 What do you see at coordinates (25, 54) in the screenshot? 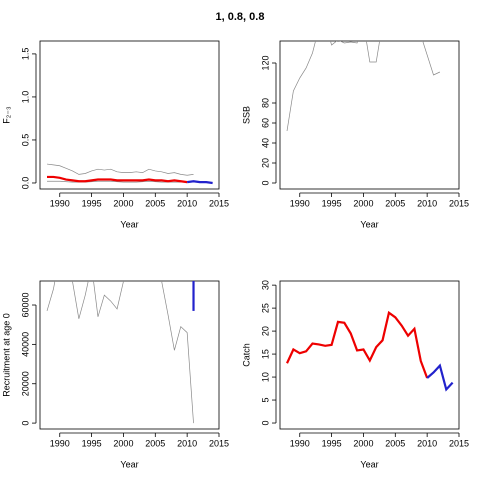
I see `y-tick-label: 1.5` at bounding box center [25, 54].